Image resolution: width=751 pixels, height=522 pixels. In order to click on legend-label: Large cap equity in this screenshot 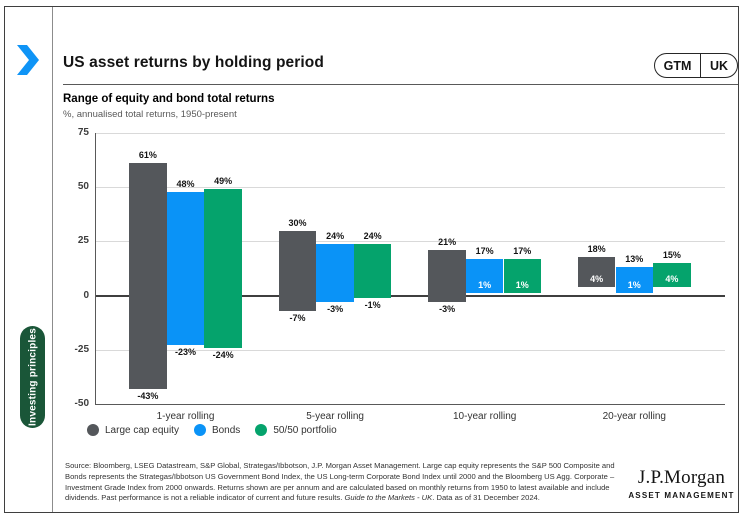, I will do `click(142, 430)`.